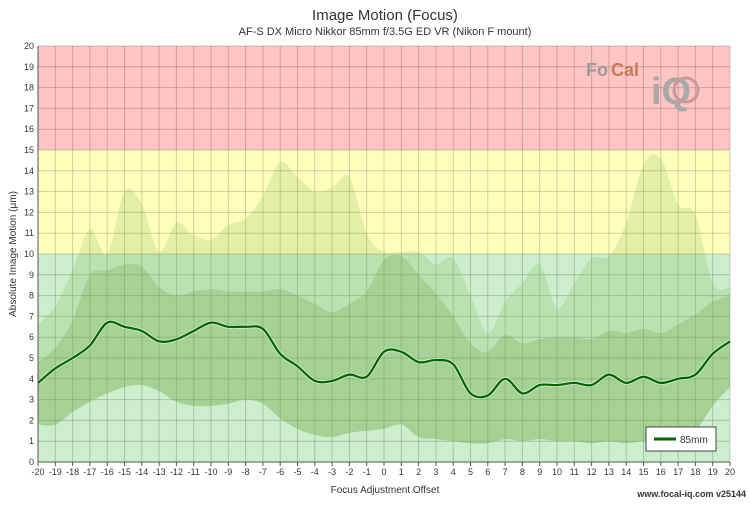  Describe the element at coordinates (694, 440) in the screenshot. I see `legend-label: 85mm` at that location.